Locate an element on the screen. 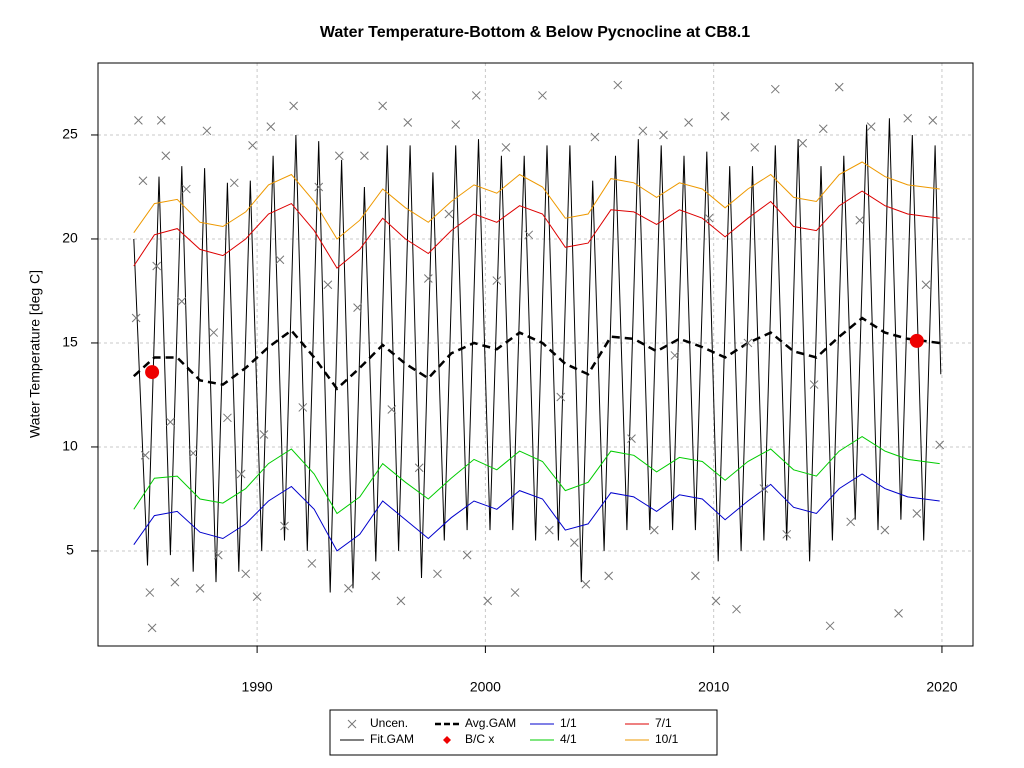  legend: Uncen. Fit.GAM Avg.GAM B/C x 1/1 4/1 7/1 10/1 is located at coordinates (523, 732).